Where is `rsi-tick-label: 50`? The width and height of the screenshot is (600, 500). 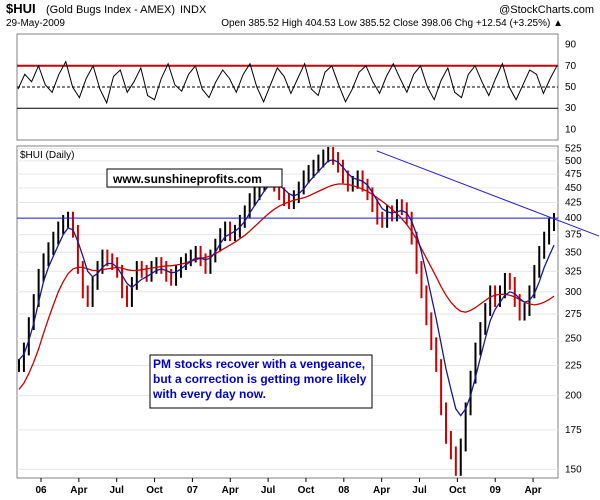
rsi-tick-label: 50 is located at coordinates (571, 87).